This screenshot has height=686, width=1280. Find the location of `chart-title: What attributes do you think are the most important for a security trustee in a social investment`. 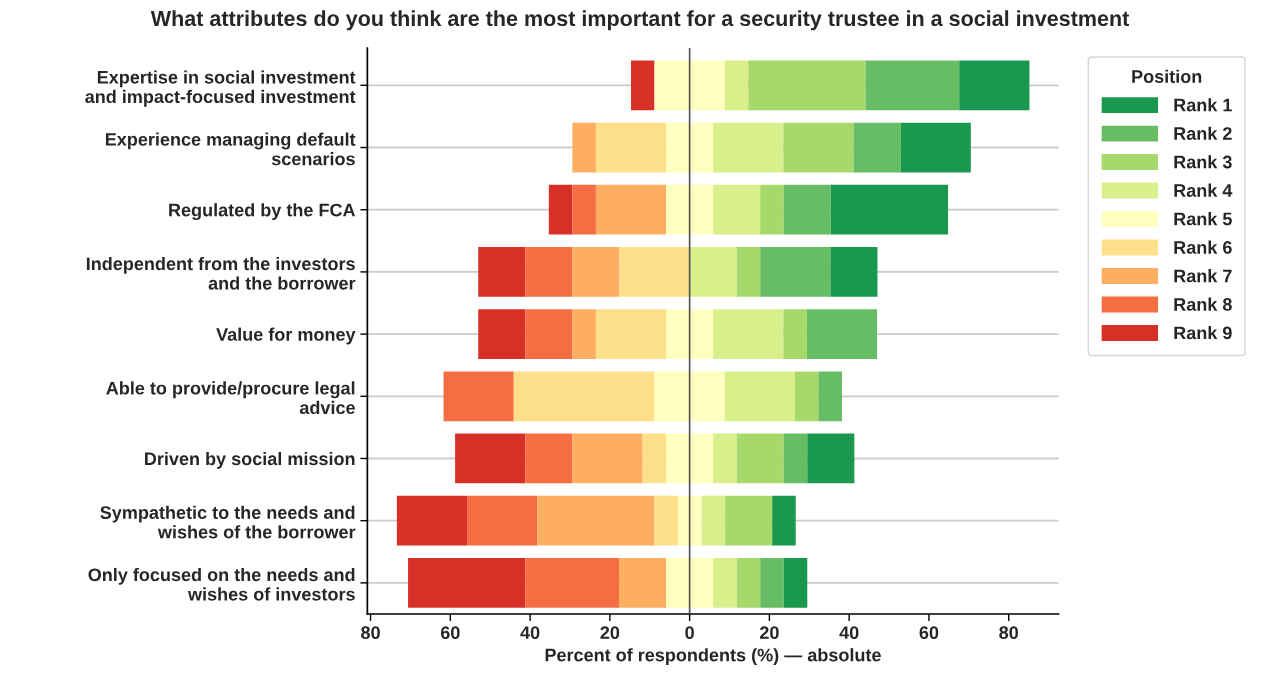

chart-title: What attributes do you think are the most important for a security trustee in a social investment is located at coordinates (640, 20).